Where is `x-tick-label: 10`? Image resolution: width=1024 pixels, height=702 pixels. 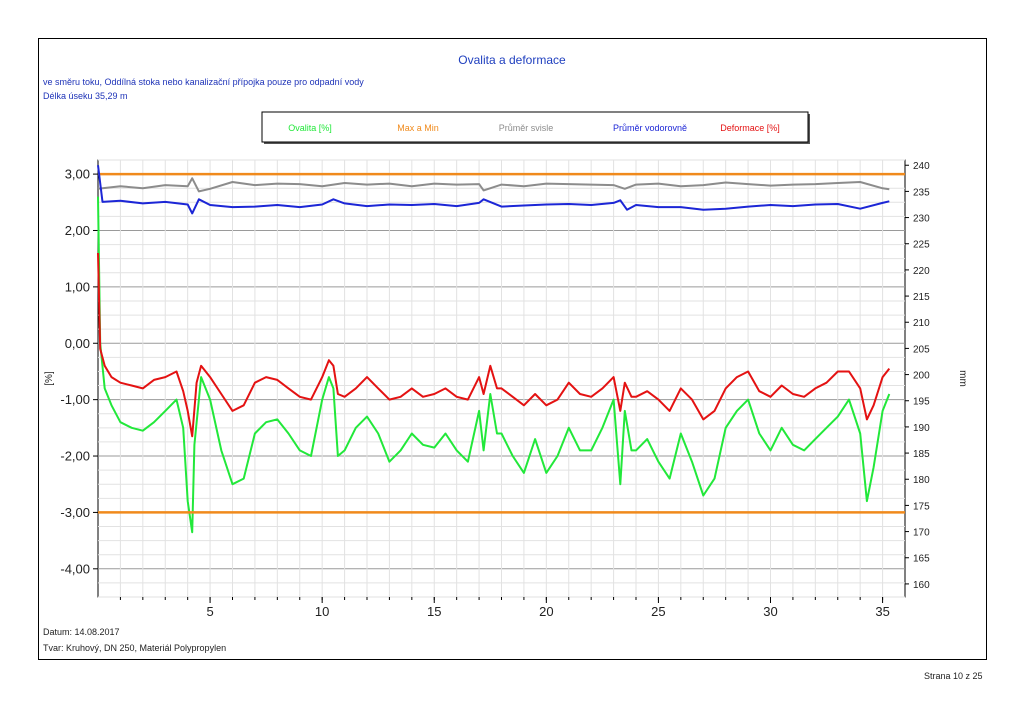
x-tick-label: 10 is located at coordinates (322, 611).